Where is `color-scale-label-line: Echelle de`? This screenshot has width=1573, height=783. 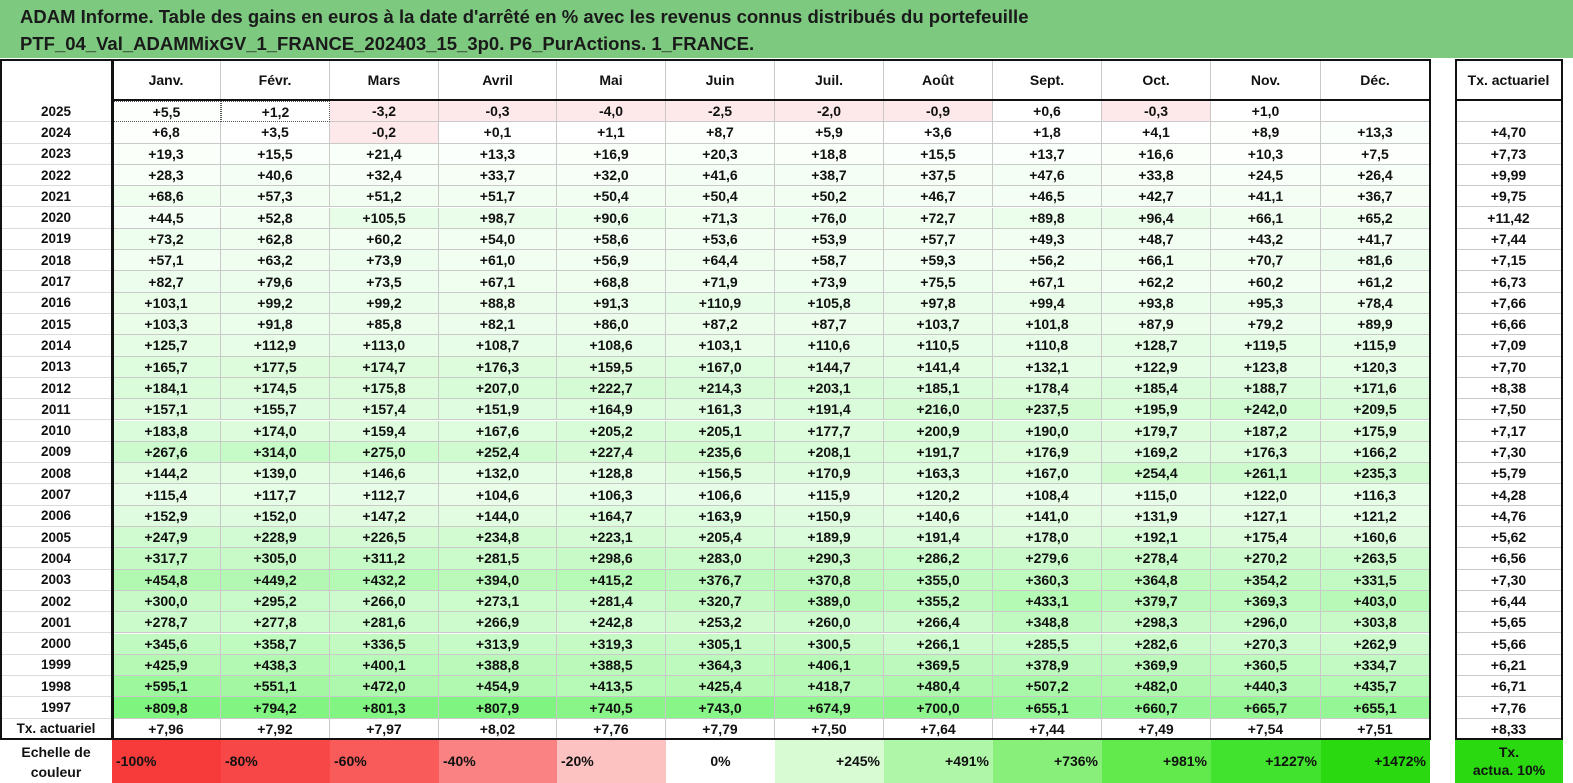 color-scale-label-line: Echelle de is located at coordinates (56, 751).